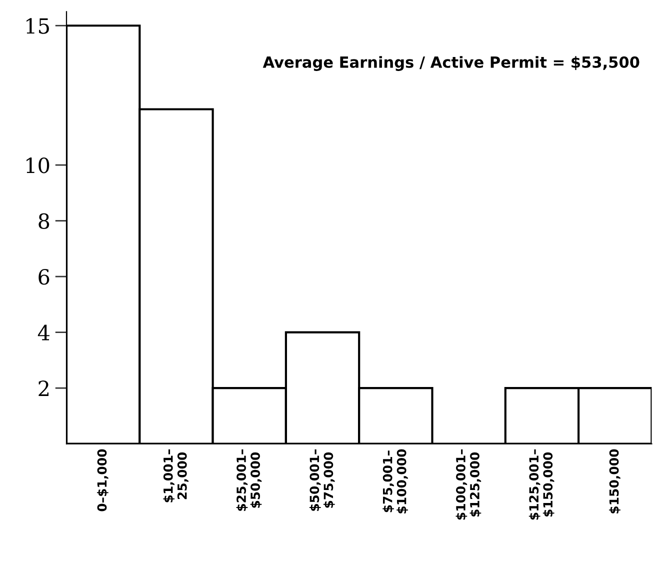  Describe the element at coordinates (614, 481) in the screenshot. I see `x-tick-label: $150,000` at that location.